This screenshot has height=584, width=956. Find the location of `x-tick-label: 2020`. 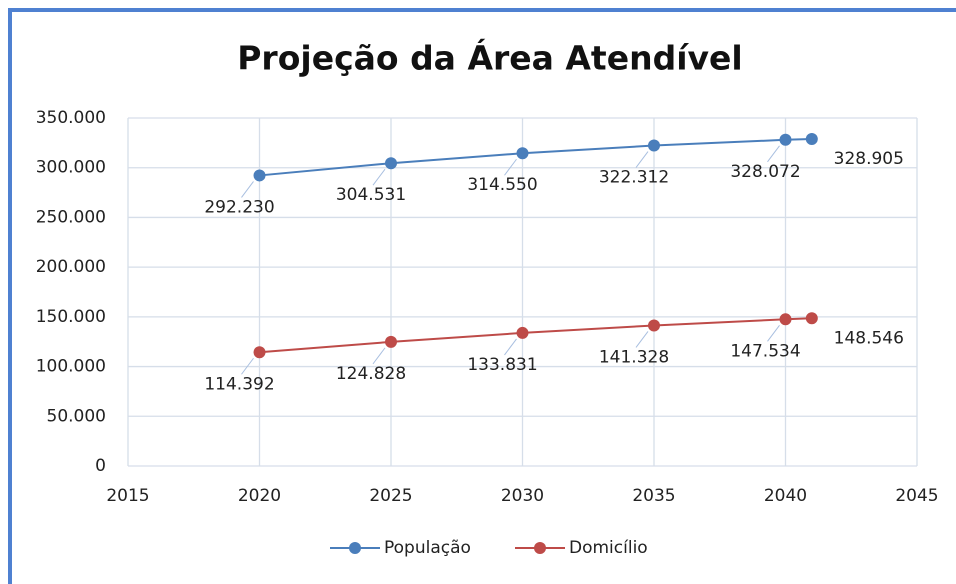

x-tick-label: 2020 is located at coordinates (259, 496).